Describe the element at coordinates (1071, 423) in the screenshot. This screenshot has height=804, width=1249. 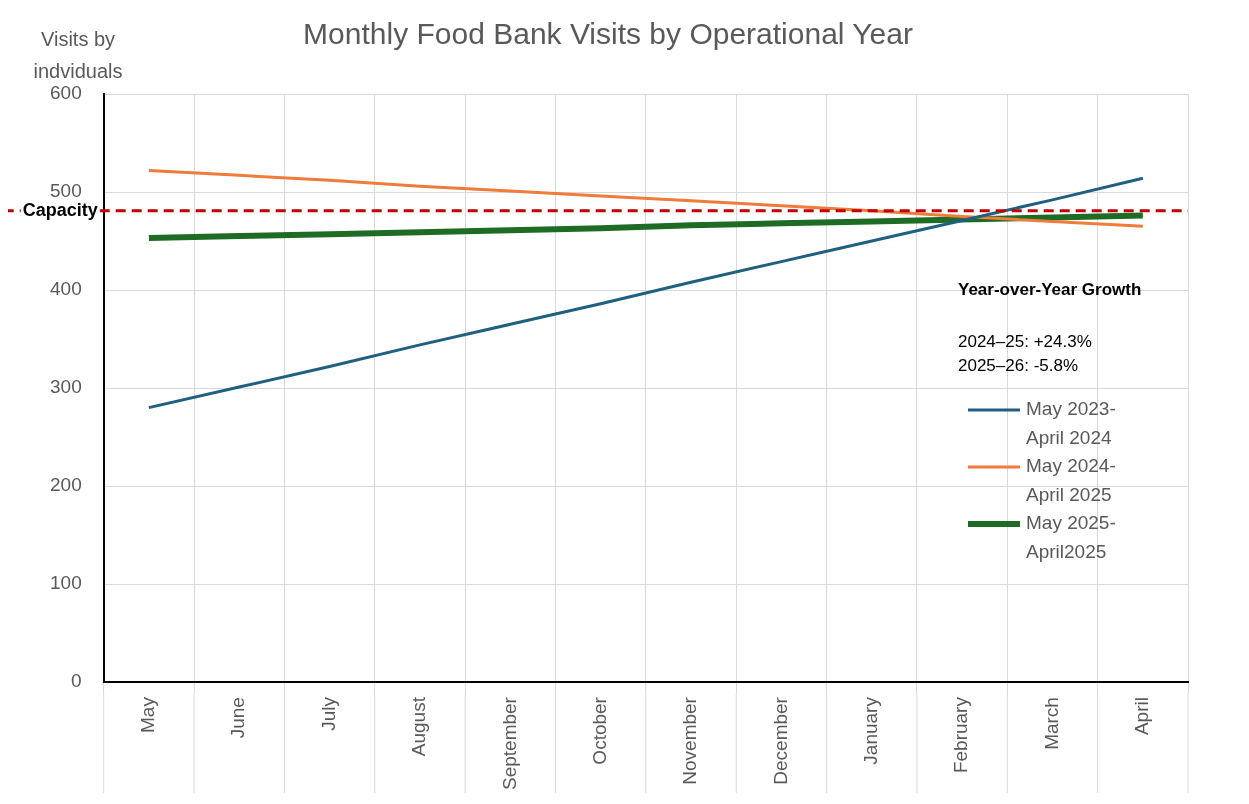
I see `legend-label: May 2023-April 2024` at that location.